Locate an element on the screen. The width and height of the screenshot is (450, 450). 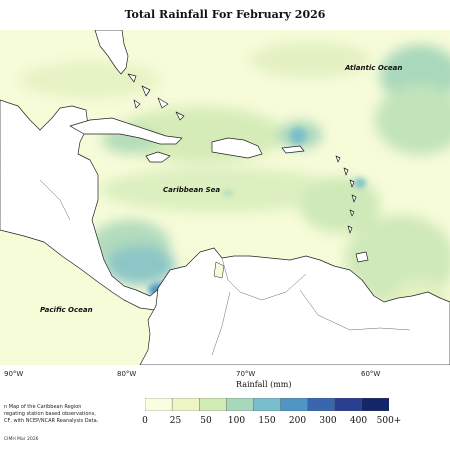
puerto-rico-island is located at coordinates (293, 149).